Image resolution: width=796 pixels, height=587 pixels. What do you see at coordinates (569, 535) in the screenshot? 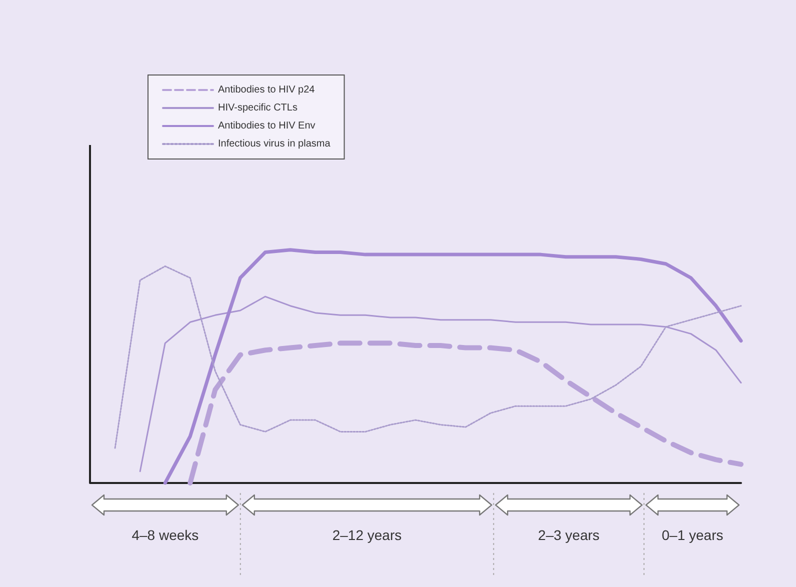
I see `text: 2–3 years` at bounding box center [569, 535].